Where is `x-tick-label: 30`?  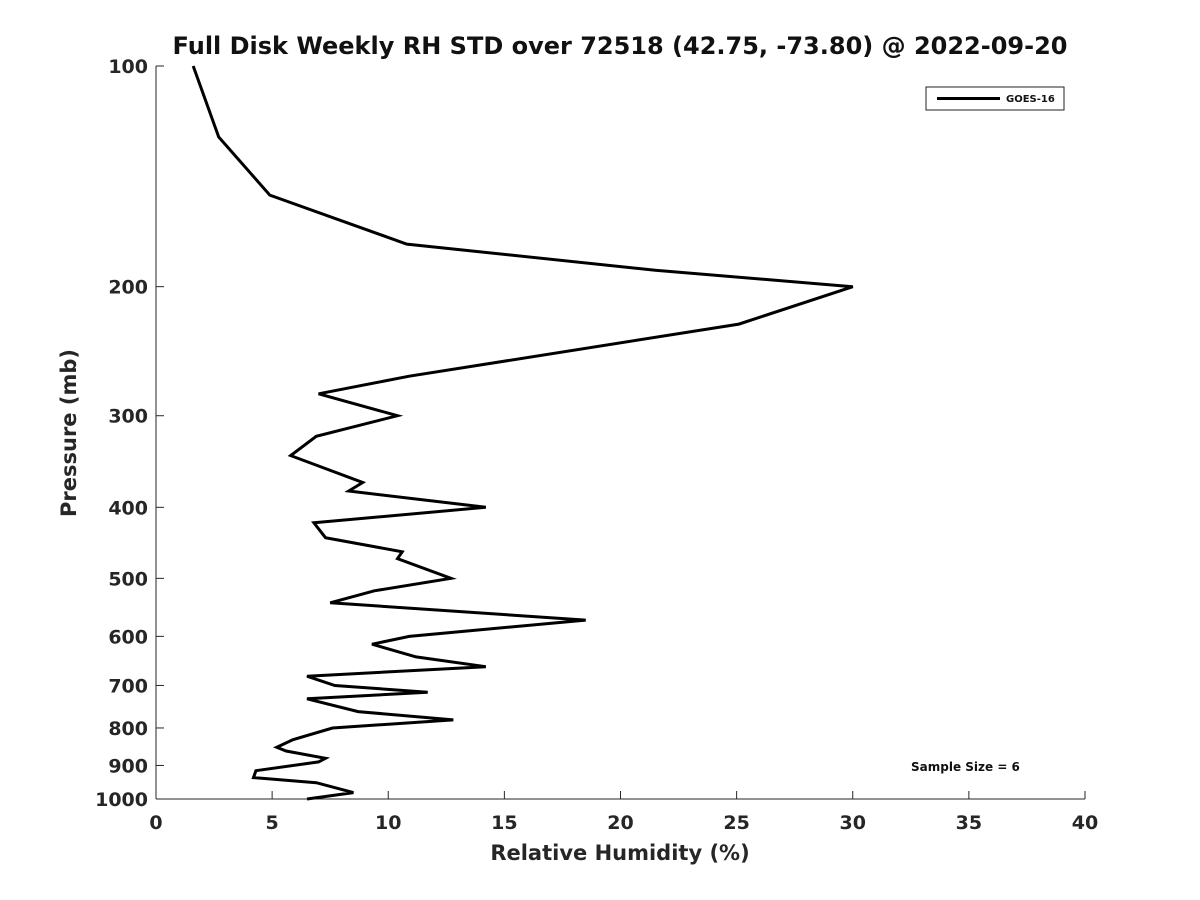
x-tick-label: 30 is located at coordinates (853, 823).